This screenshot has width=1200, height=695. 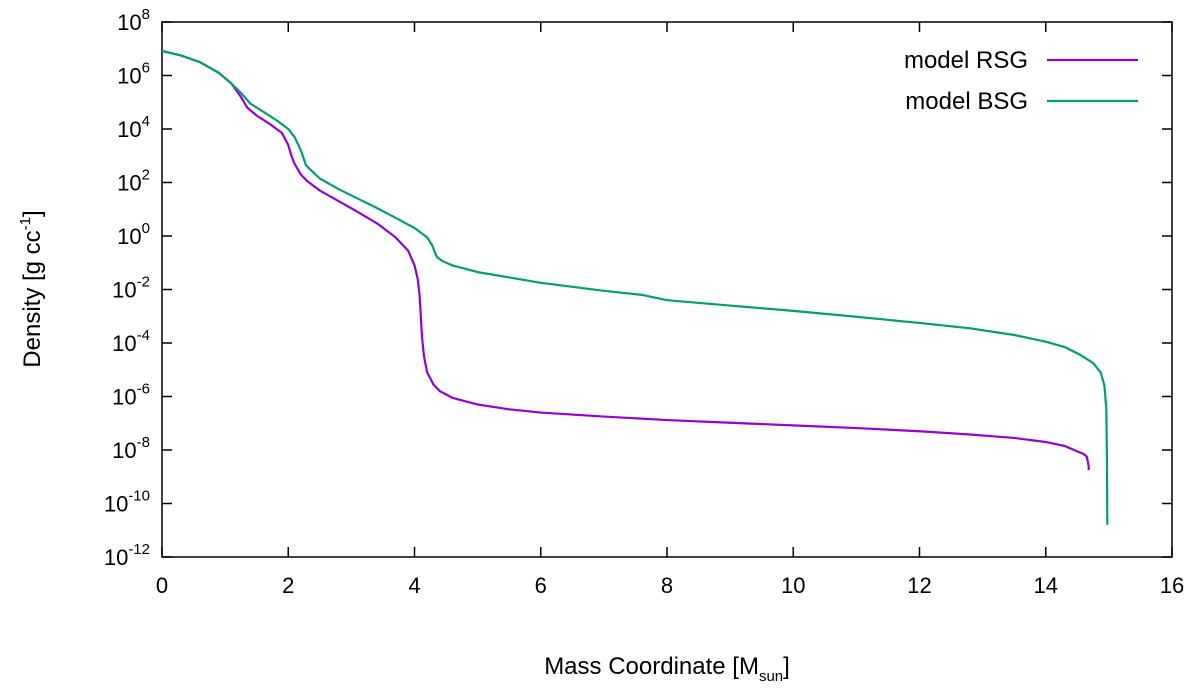 What do you see at coordinates (1046, 585) in the screenshot?
I see `x-tick-label: 14` at bounding box center [1046, 585].